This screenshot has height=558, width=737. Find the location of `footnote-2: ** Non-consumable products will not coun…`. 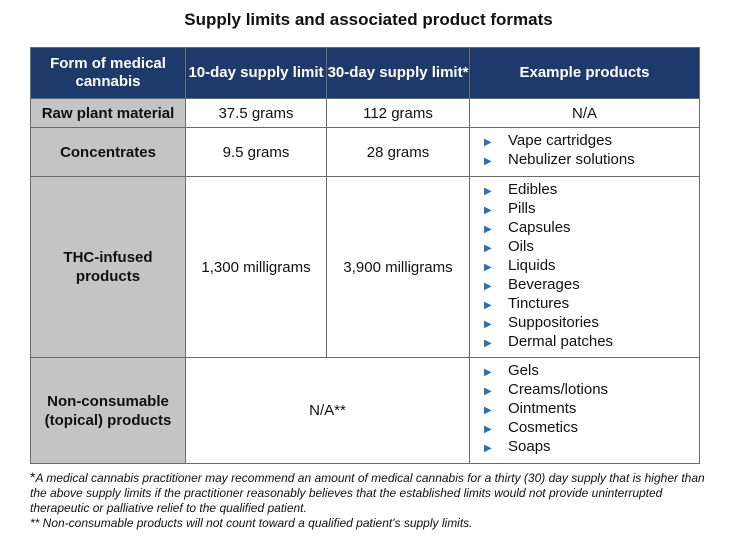

footnote-2: ** Non-consumable products will not coun… is located at coordinates (251, 523).